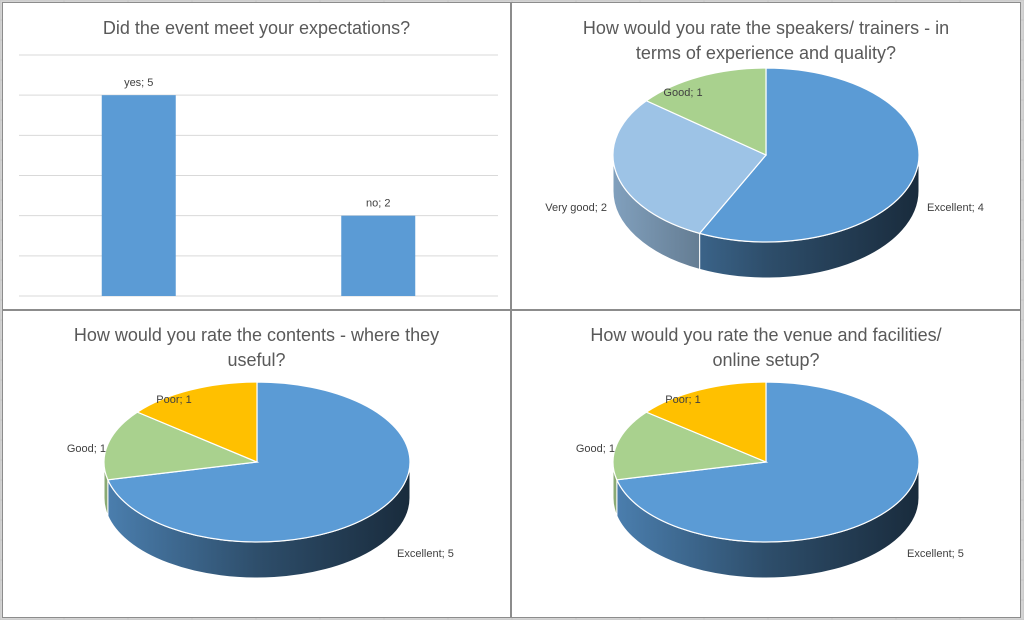 This screenshot has width=1024, height=620. What do you see at coordinates (378, 255) in the screenshot?
I see `bar-no` at bounding box center [378, 255].